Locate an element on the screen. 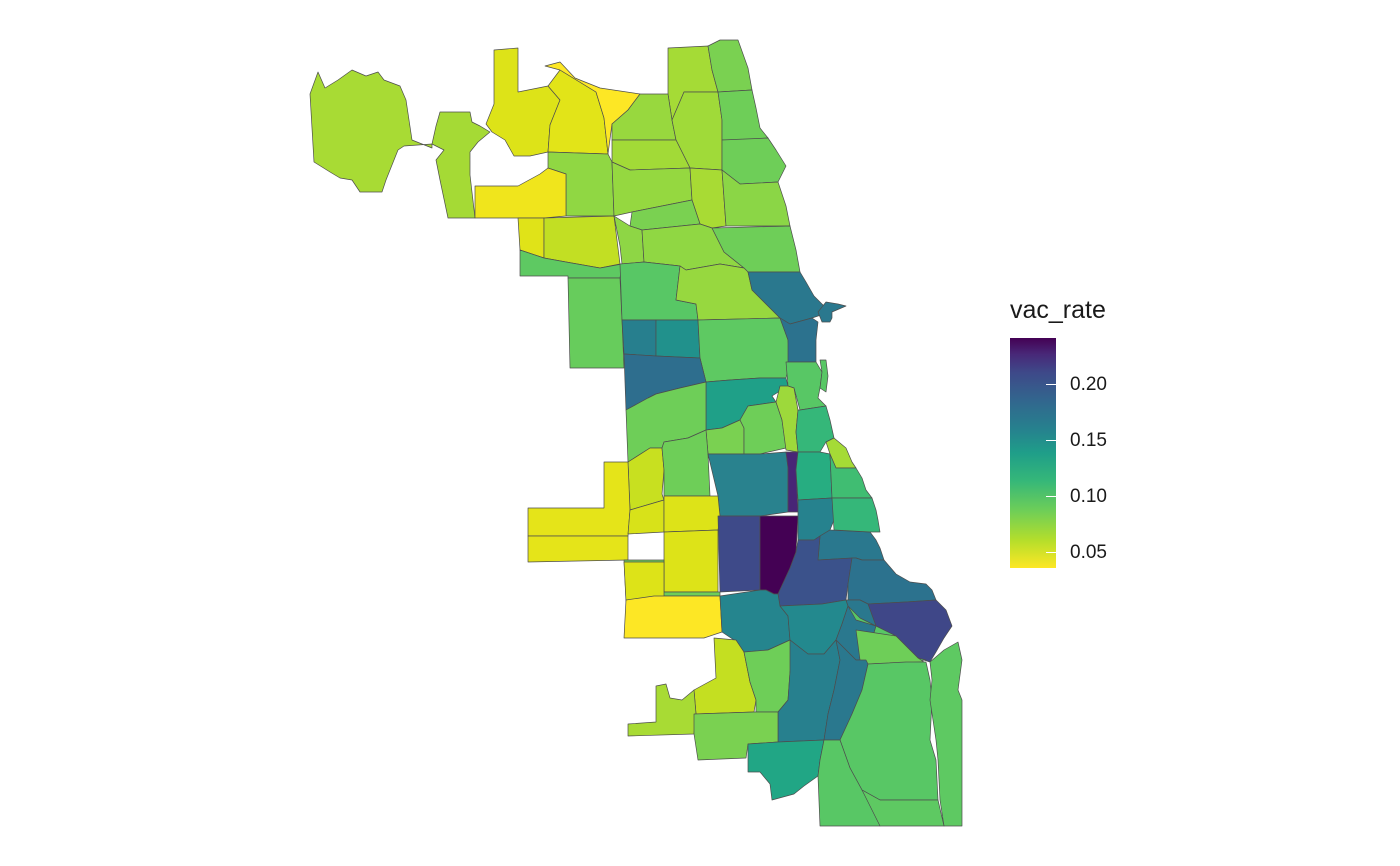 Image resolution: width=1400 pixels, height=866 pixels. community-area-rogers-park is located at coordinates (730, 66).